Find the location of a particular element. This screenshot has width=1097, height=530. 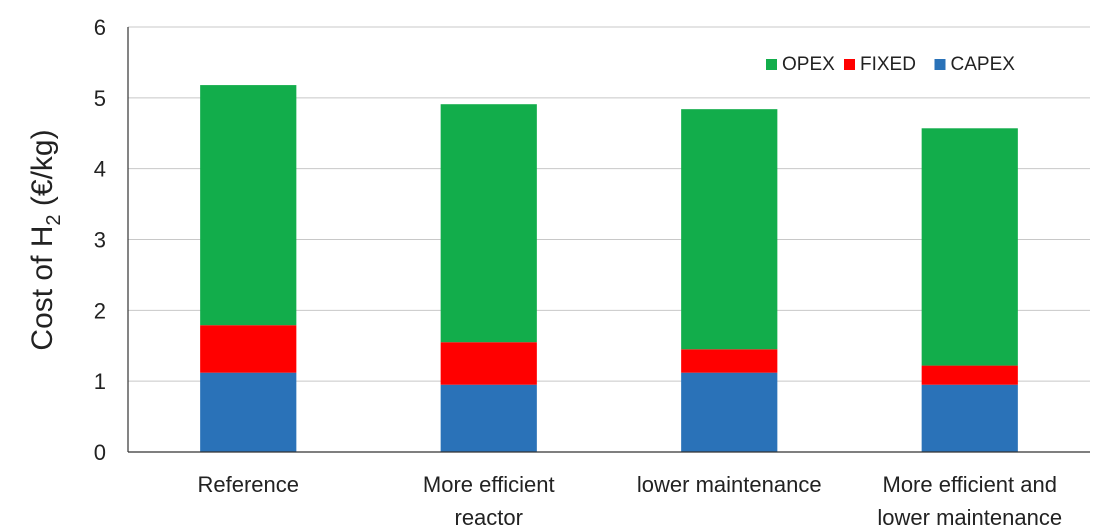

y-tick-label: 0 is located at coordinates (100, 452).